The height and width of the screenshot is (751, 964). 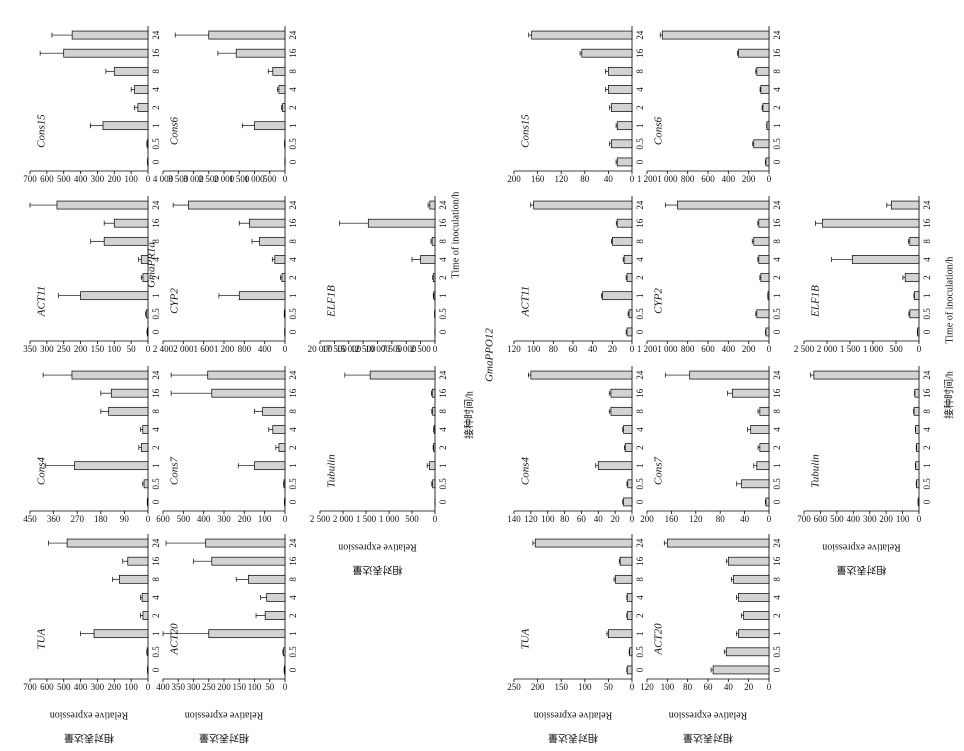 I want to click on x-tick-label: 8, so click(x=640, y=579).